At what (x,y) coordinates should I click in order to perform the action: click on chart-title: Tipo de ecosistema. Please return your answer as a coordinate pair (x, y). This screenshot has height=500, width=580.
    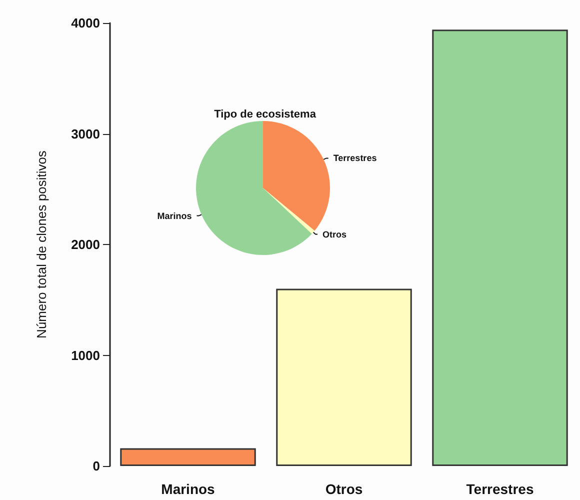
    Looking at the image, I should click on (265, 114).